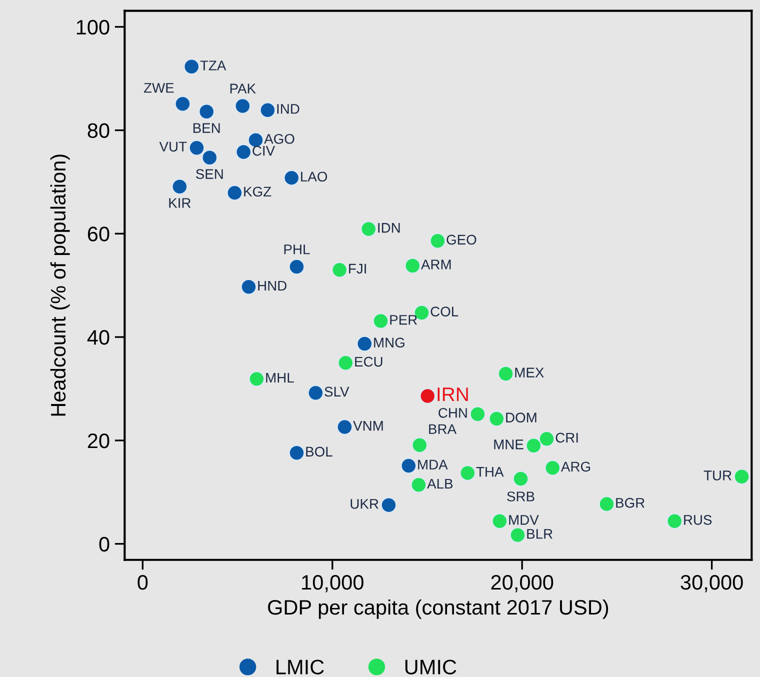 This screenshot has width=760, height=677. Describe the element at coordinates (440, 483) in the screenshot. I see `data-label: ALB` at that location.